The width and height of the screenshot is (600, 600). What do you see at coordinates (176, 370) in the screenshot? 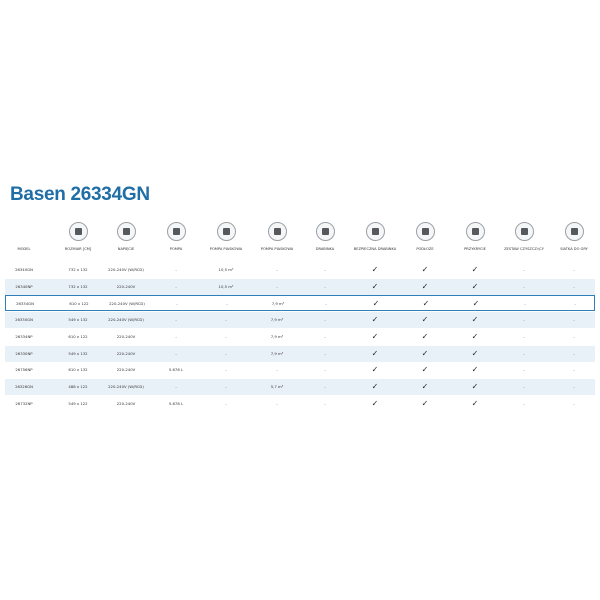
I see `table-cell: 5.678 L` at bounding box center [176, 370].